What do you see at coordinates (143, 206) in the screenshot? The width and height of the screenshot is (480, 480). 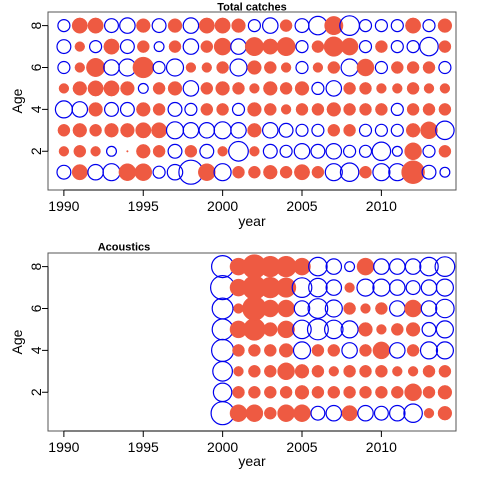 I see `x-tick-label: 1995` at bounding box center [143, 206].